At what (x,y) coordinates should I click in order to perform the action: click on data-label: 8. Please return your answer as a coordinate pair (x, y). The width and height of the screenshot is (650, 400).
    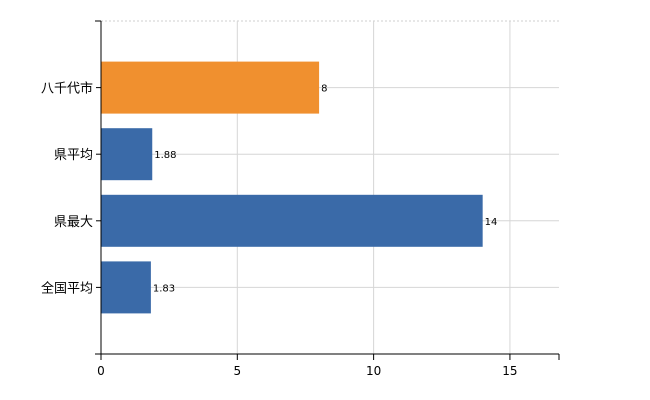
    Looking at the image, I should click on (324, 89).